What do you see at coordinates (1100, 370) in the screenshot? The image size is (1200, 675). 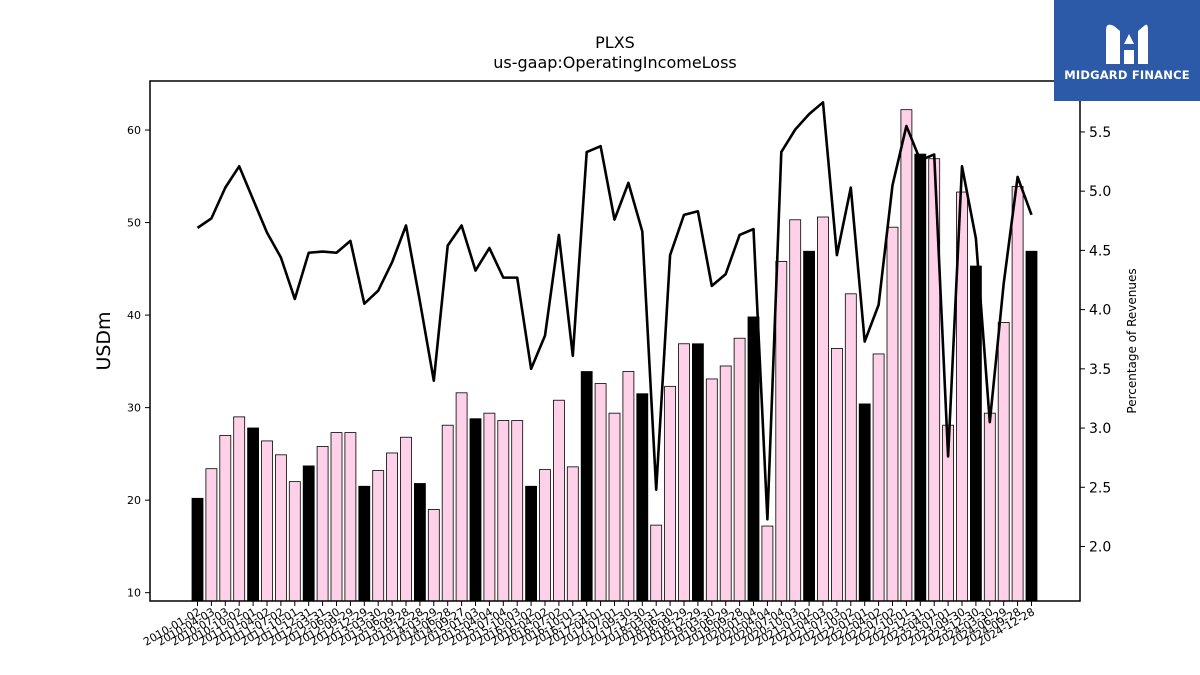 I see `y2-tick-label: 3.5` at bounding box center [1100, 370].